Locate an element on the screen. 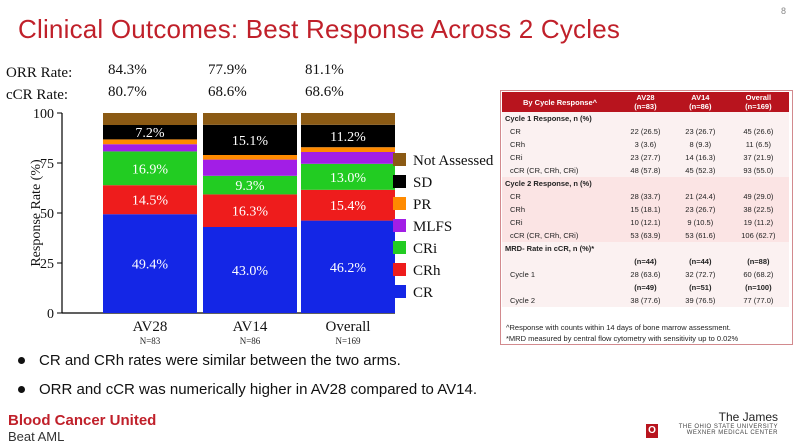 This screenshot has width=800, height=448. brand-logo: Blood Cancer United Beat AML is located at coordinates (82, 428).